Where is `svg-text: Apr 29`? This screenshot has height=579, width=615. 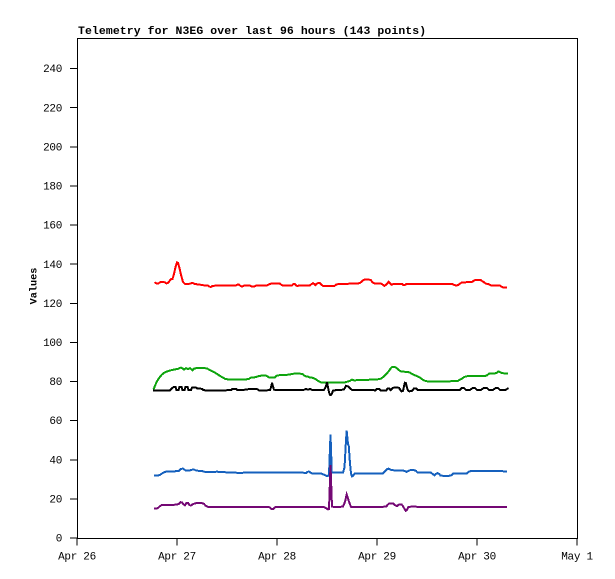
svg-text: Apr 29 is located at coordinates (377, 558).